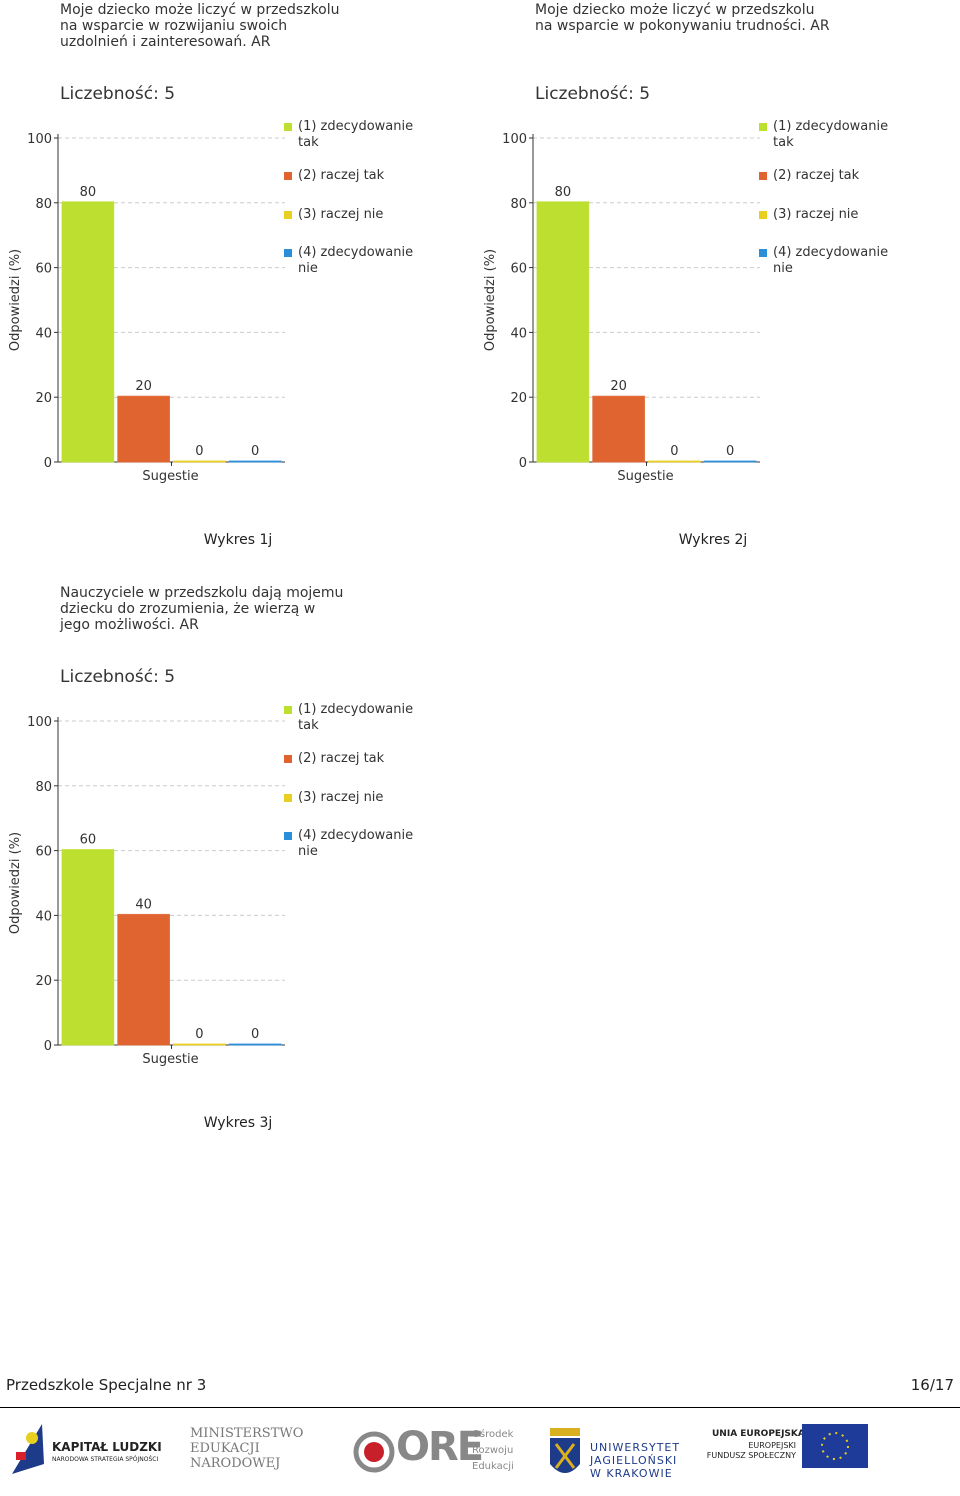  I want to click on ore-text: Ośrodek, so click(493, 1434).